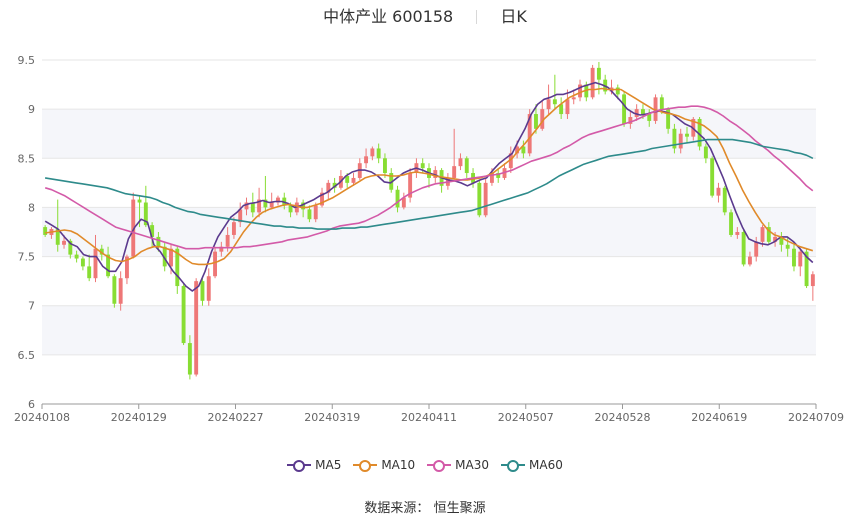 This screenshot has width=850, height=517. Describe the element at coordinates (425, 466) in the screenshot. I see `chart-legend: MA5 MA10 MA30 MA60` at that location.